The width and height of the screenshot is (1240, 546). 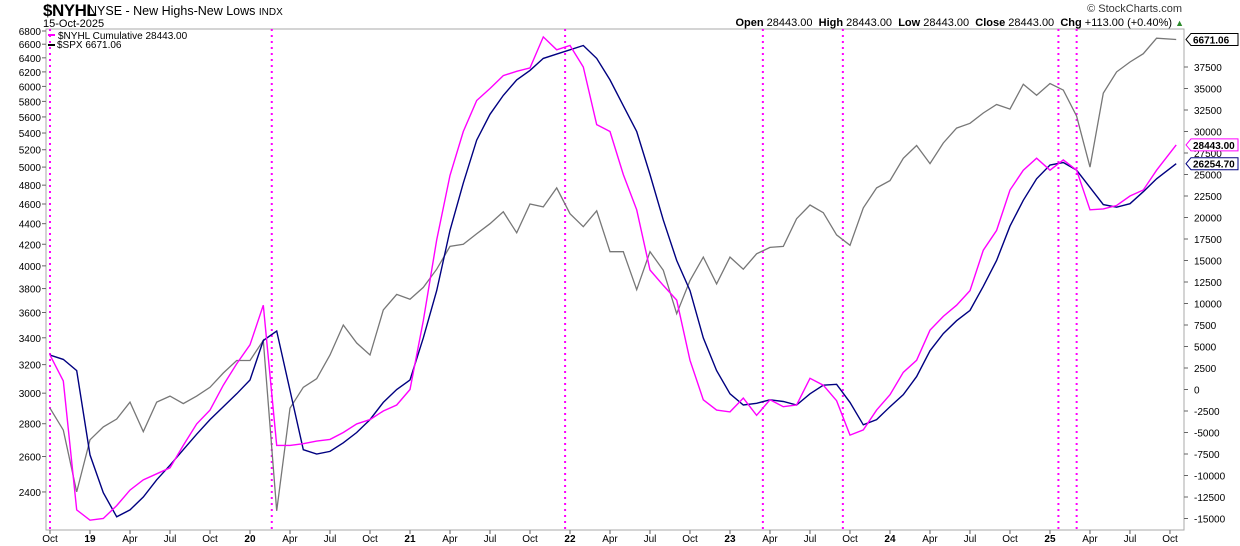 I want to click on nyhl-last-value-tag-text: 28443.00, so click(x=1214, y=146).